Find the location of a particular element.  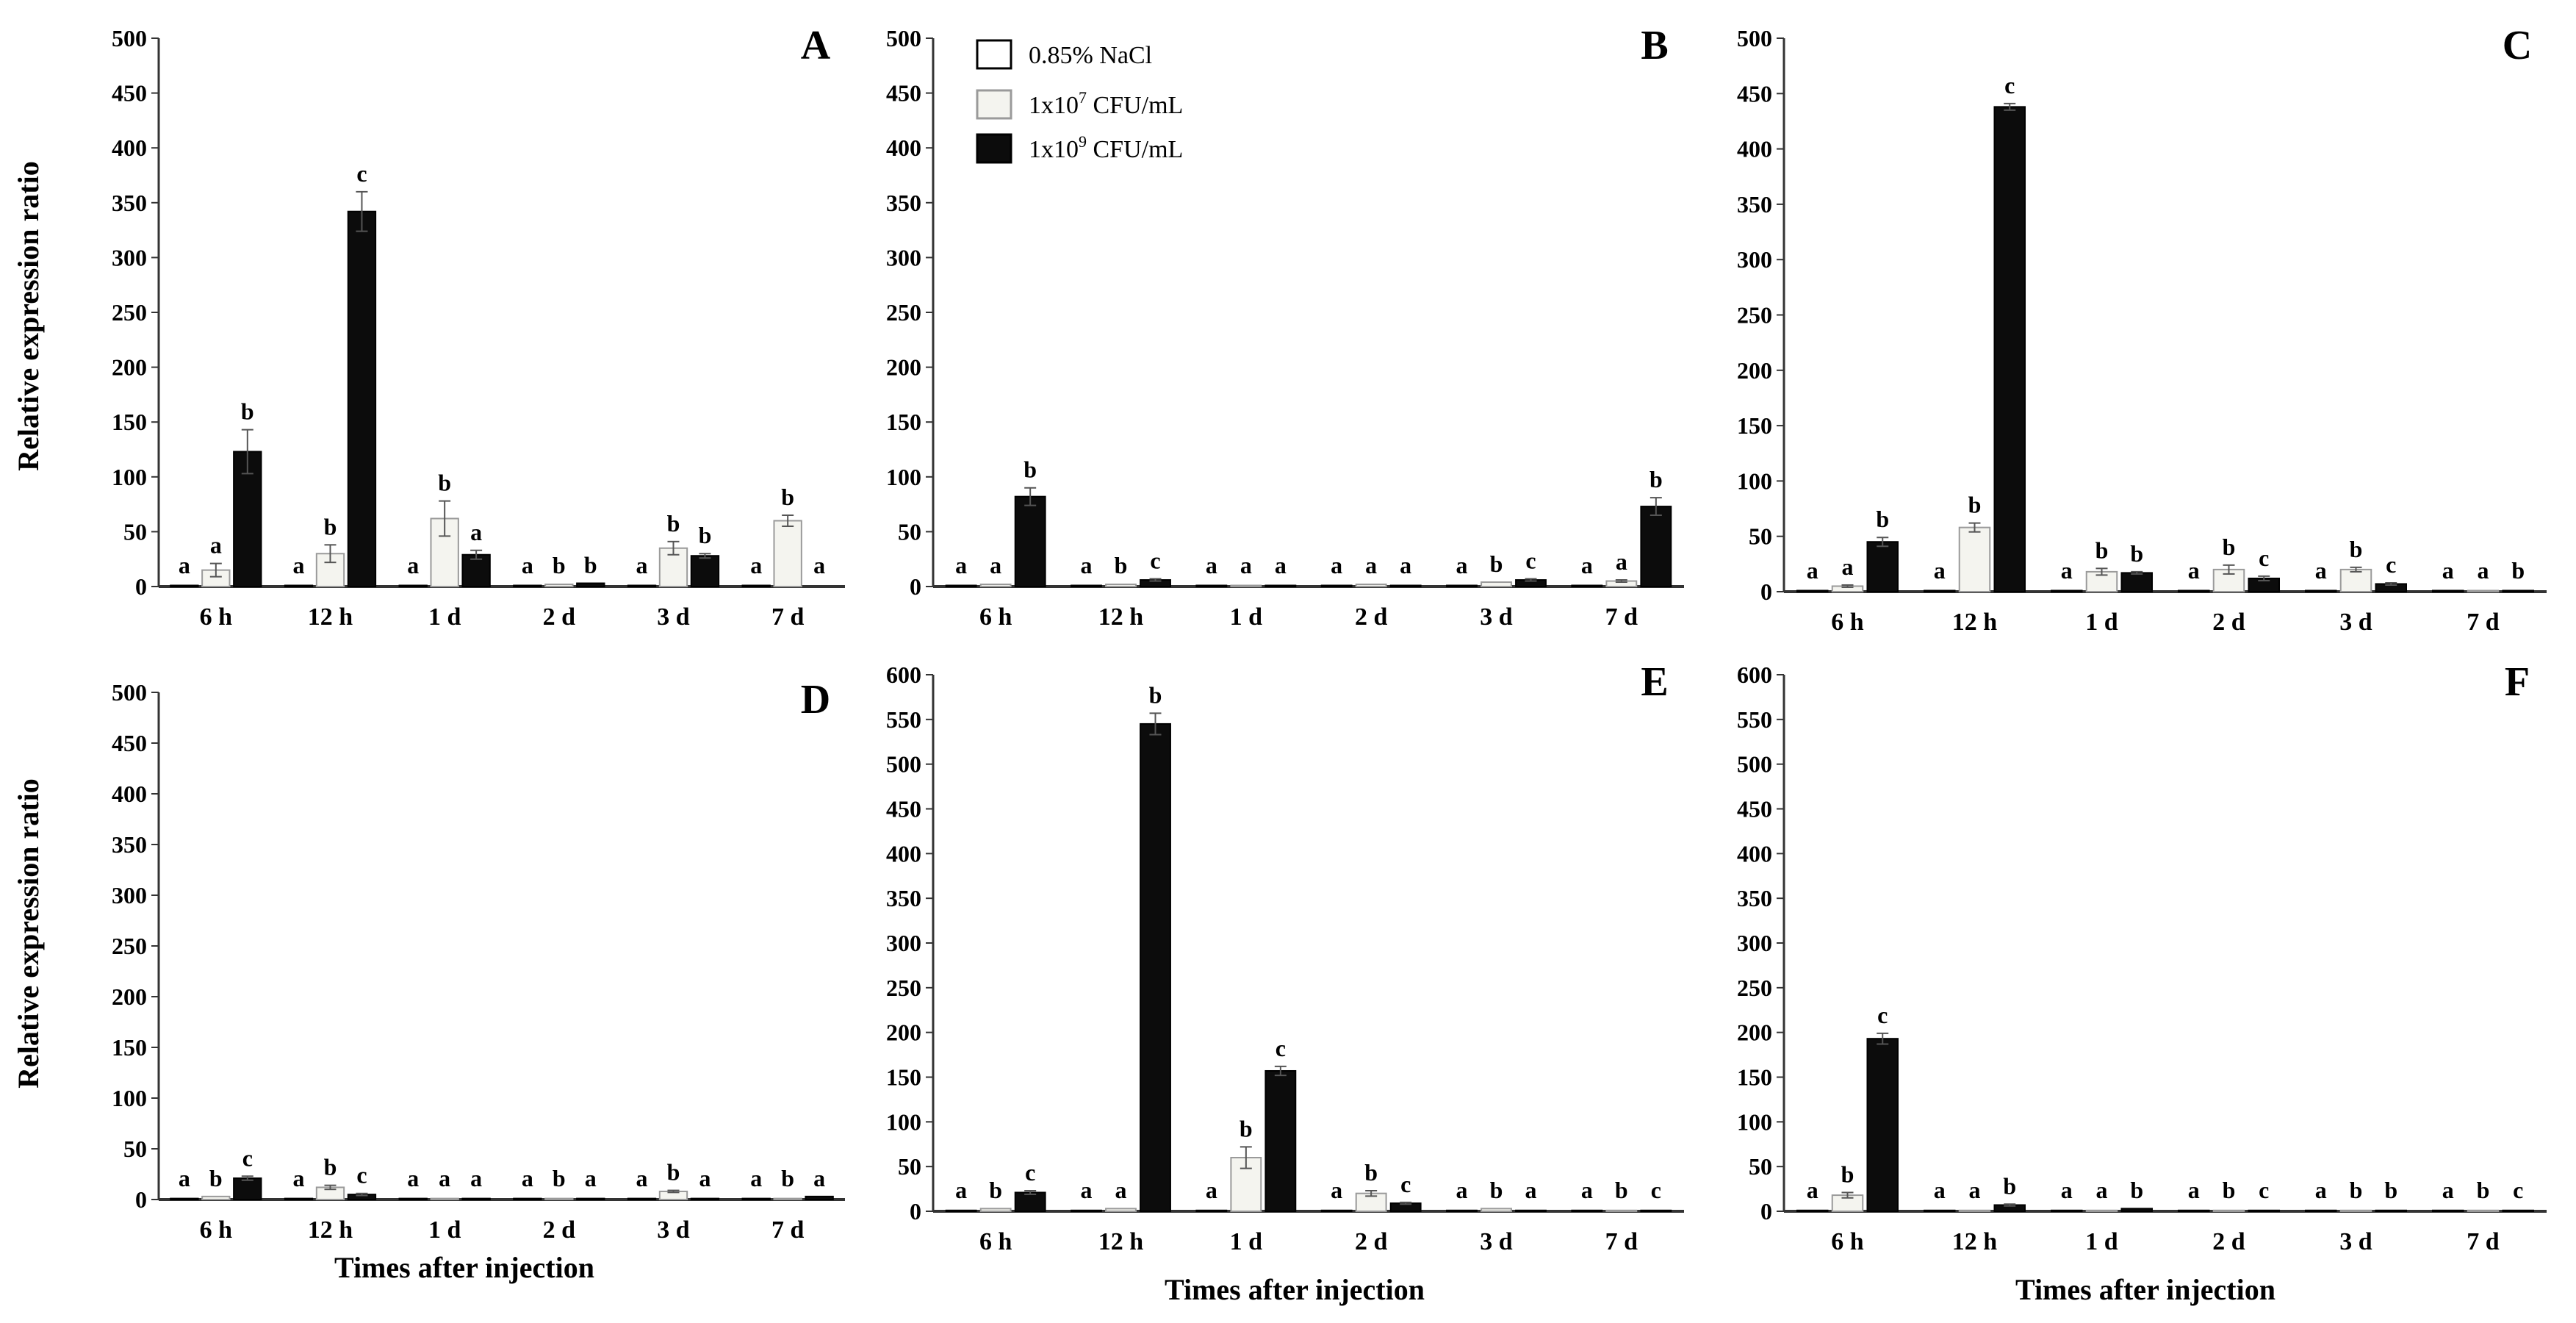

y-tick-label: 200 is located at coordinates (1754, 1032).